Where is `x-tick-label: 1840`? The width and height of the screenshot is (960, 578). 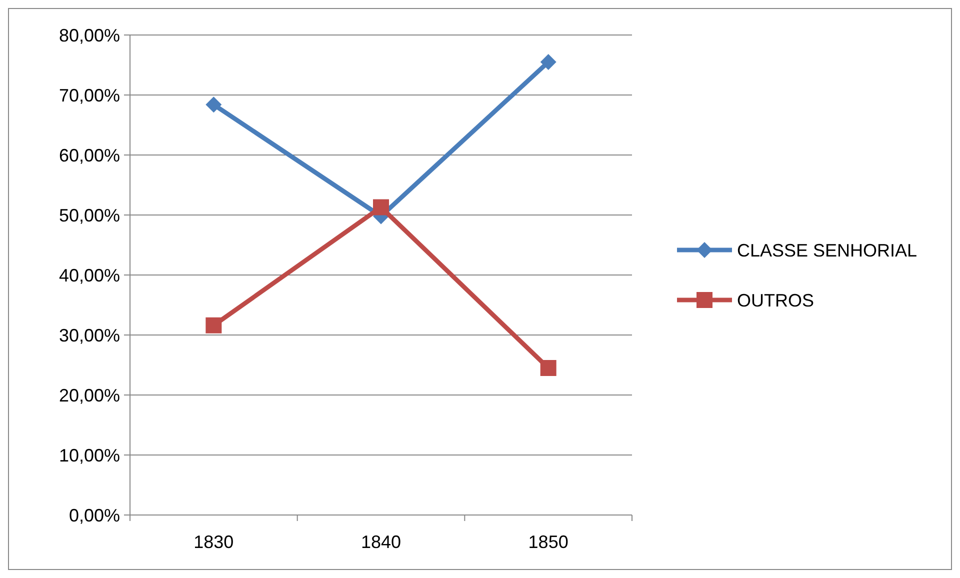 x-tick-label: 1840 is located at coordinates (381, 542).